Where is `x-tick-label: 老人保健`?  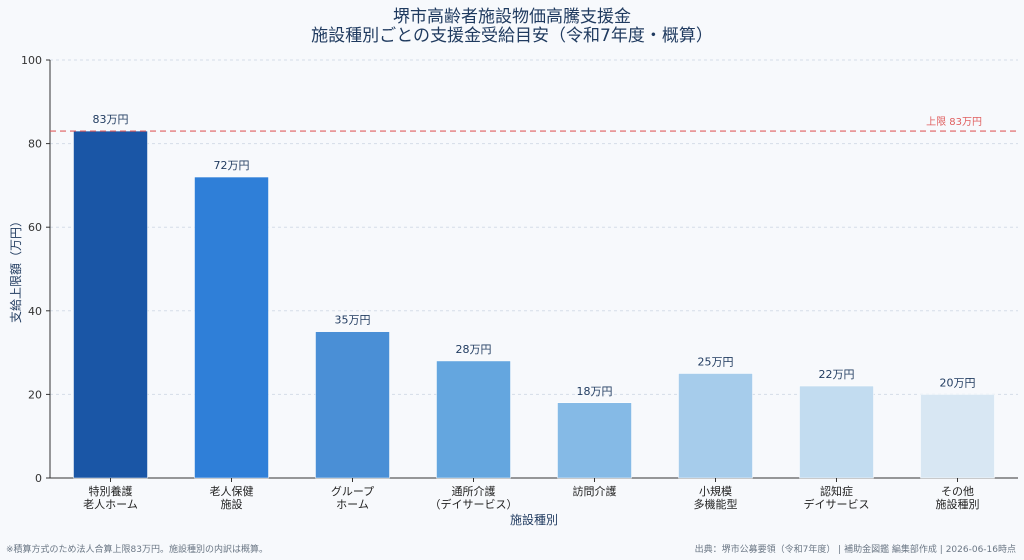 x-tick-label: 老人保健 is located at coordinates (232, 491).